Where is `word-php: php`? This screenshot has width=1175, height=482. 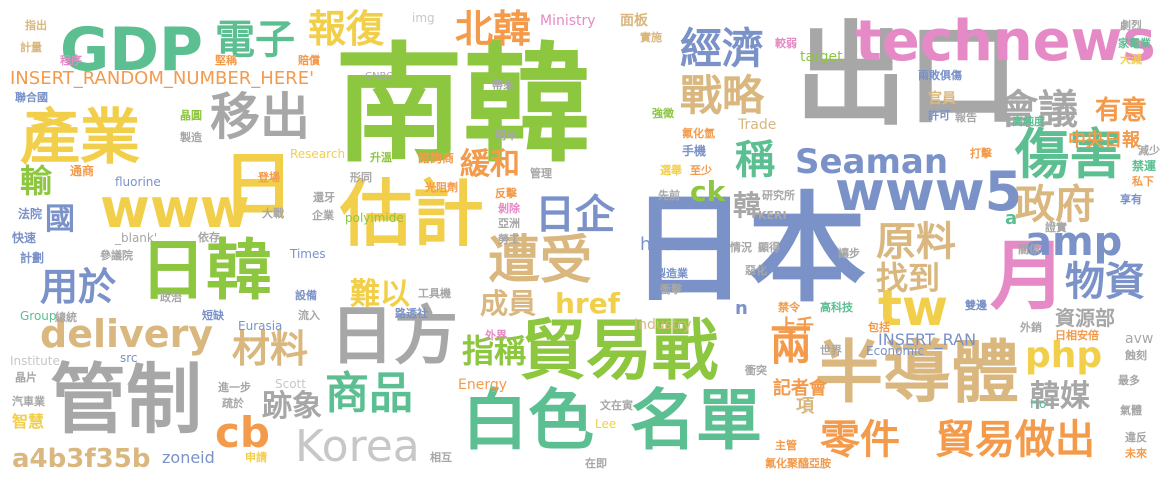
word-php: php is located at coordinates (1064, 355).